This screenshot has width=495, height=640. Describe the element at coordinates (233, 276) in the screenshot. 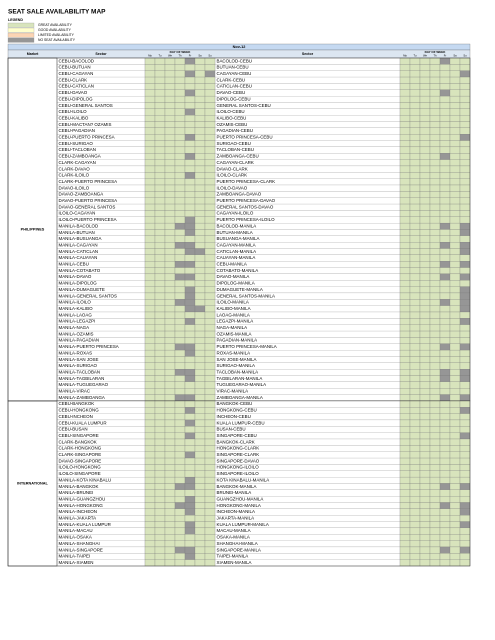

I see `sector-back: DAVAO-MANILA` at that location.